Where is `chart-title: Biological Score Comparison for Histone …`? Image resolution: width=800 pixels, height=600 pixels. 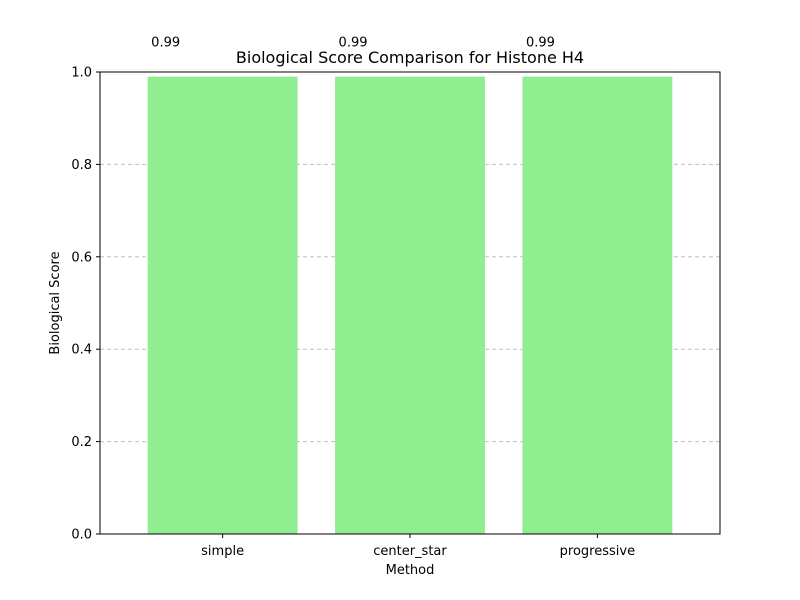 chart-title: Biological Score Comparison for Histone … is located at coordinates (410, 57).